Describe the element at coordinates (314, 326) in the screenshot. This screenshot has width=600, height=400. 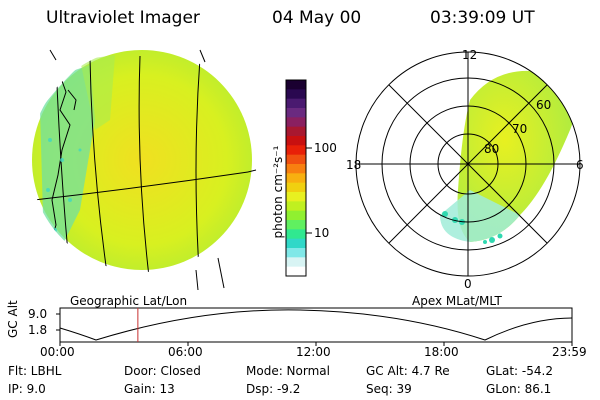
I see `altitude-plot` at that location.